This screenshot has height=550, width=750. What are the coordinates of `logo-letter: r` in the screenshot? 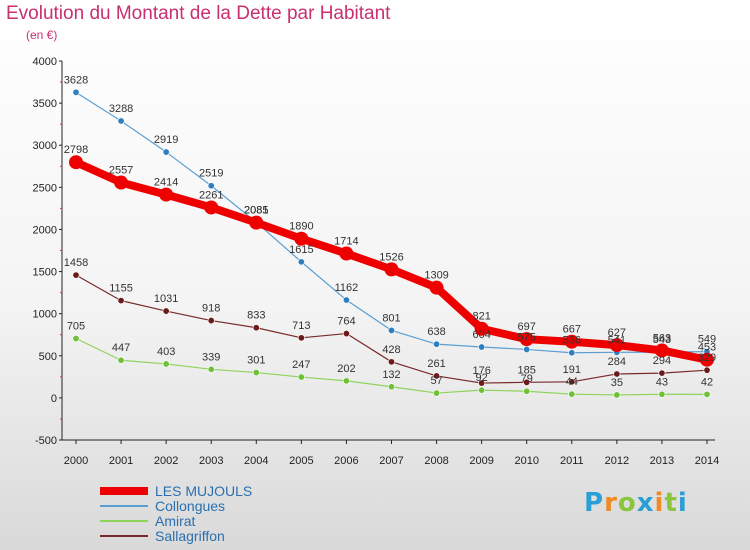 It's located at (611, 503).